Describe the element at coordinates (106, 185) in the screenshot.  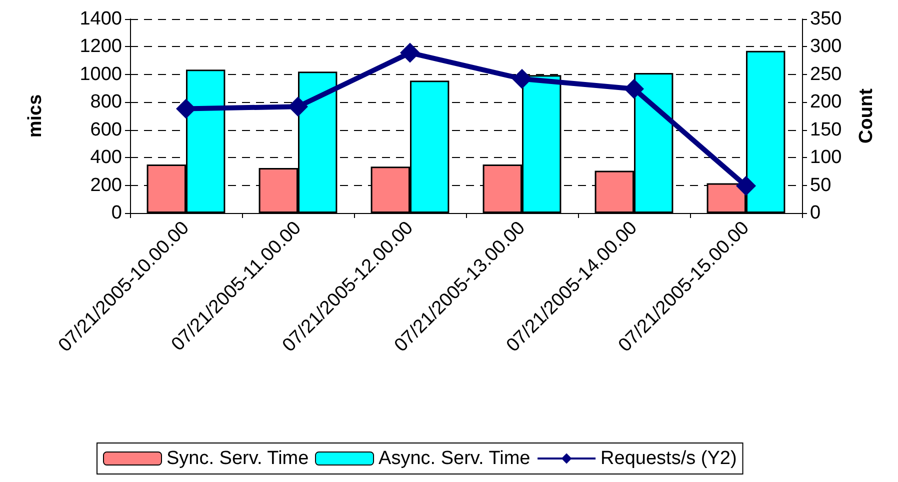
I see `y-tick-label: 200` at that location.